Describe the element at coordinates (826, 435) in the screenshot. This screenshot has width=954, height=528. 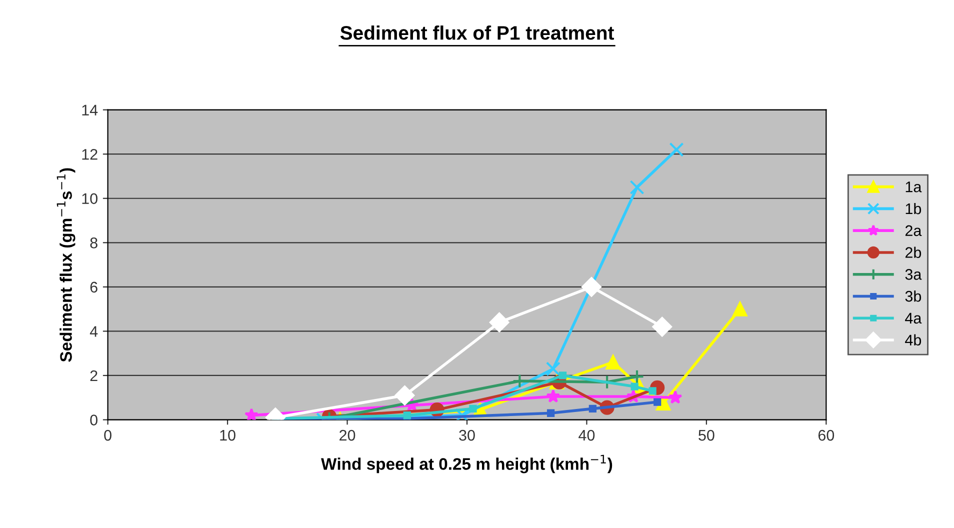
I see `x-tick-label: 60` at that location.